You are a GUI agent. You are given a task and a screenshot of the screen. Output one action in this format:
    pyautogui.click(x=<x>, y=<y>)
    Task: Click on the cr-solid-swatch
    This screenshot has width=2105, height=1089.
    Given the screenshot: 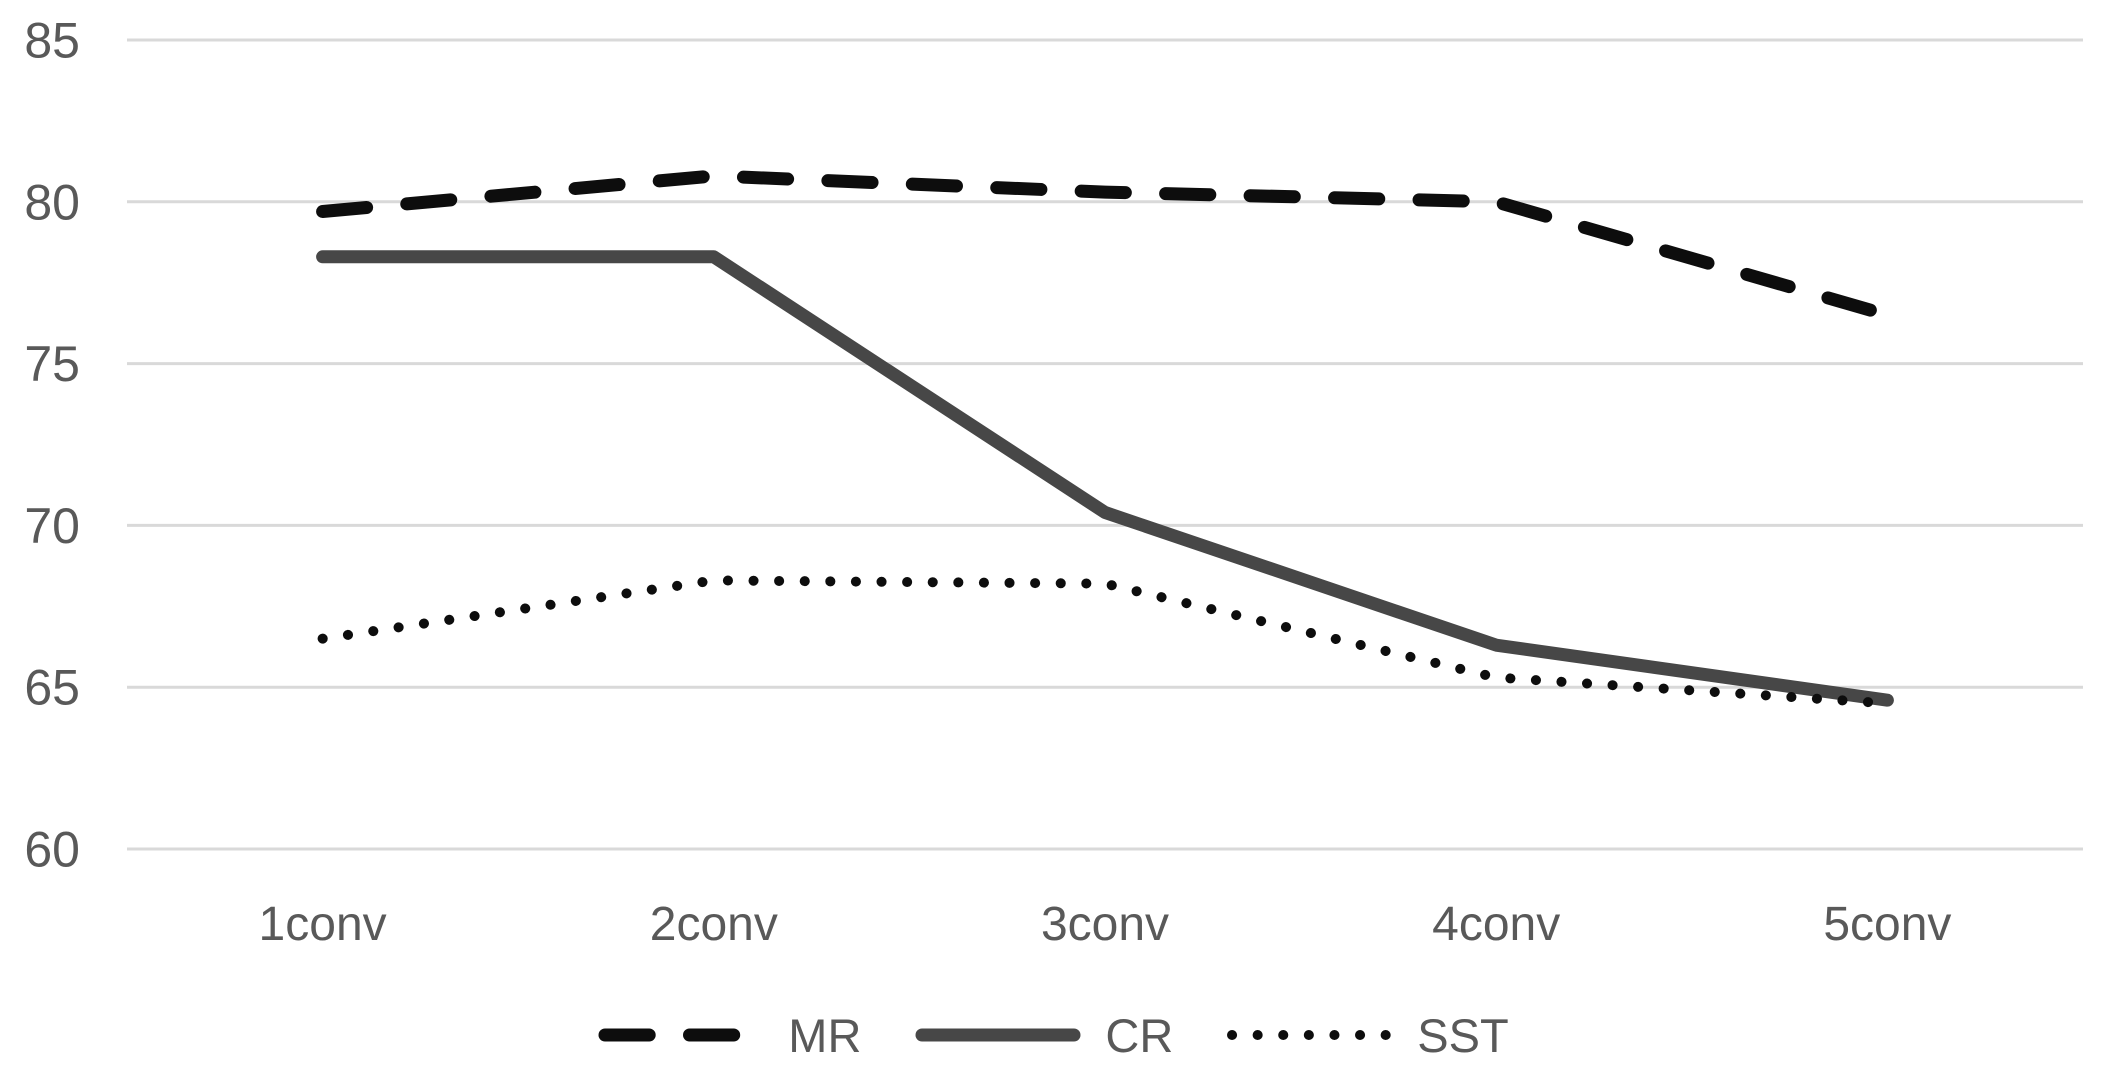 What is the action you would take?
    pyautogui.click(x=998, y=1035)
    